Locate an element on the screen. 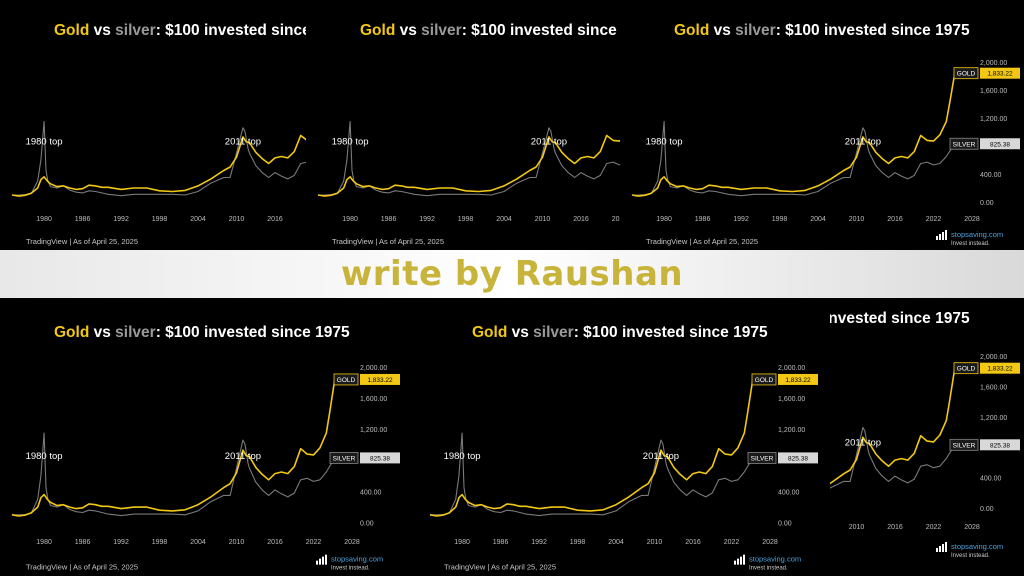 The width and height of the screenshot is (1024, 576). gold-tag-box is located at coordinates (346, 379).